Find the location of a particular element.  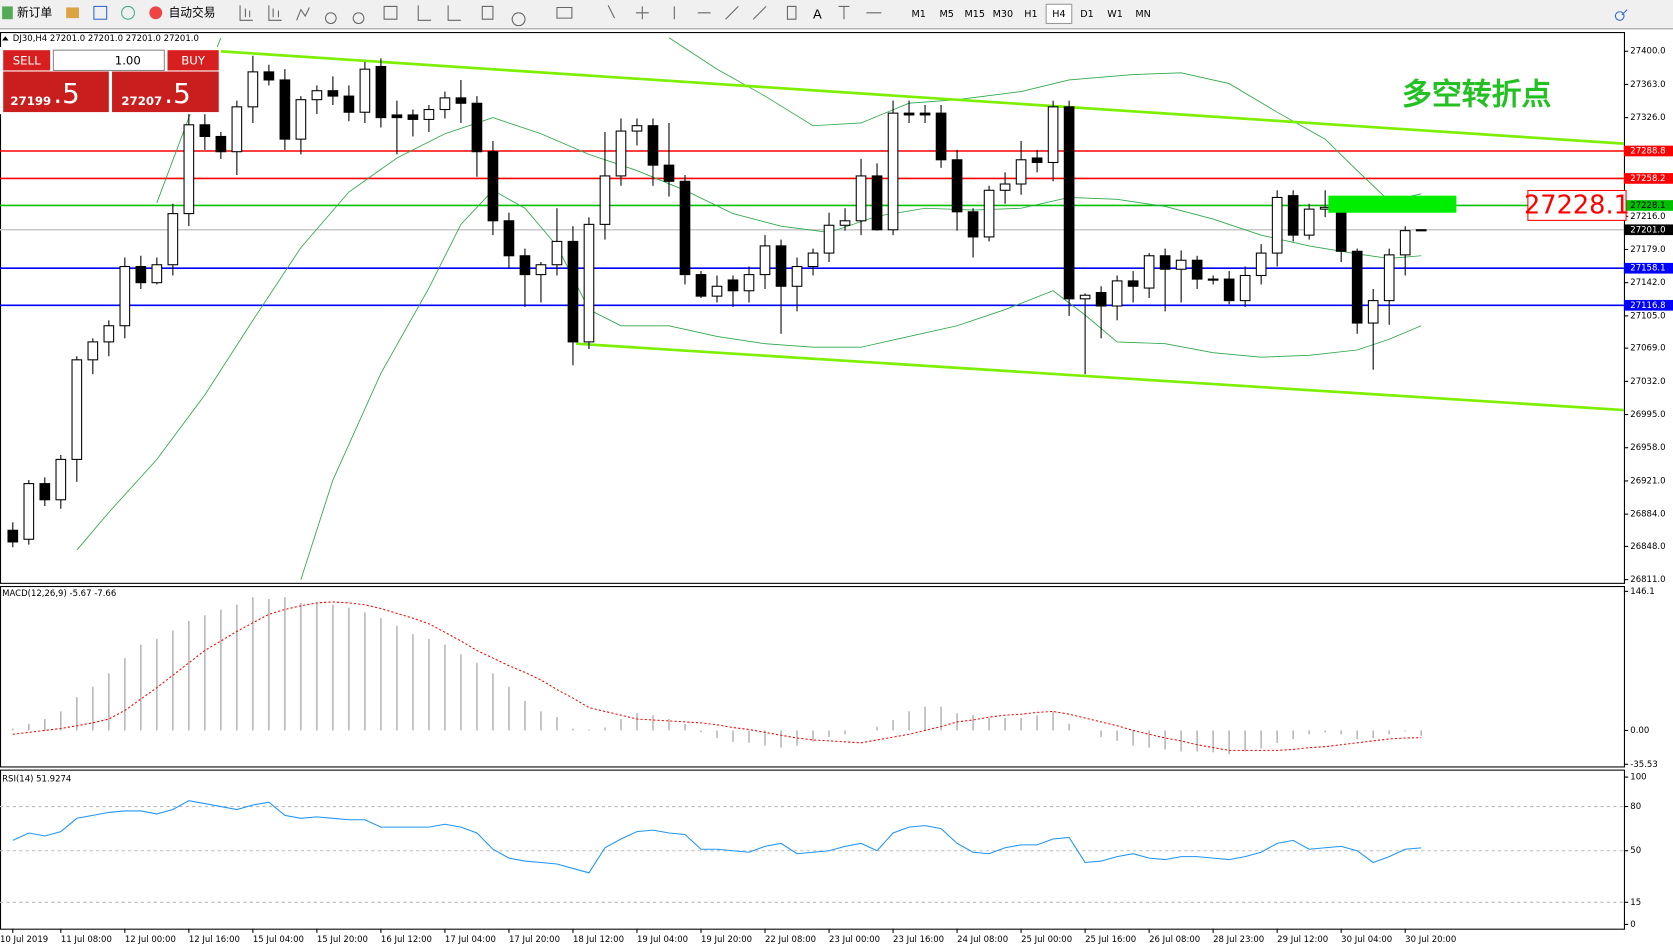

text-tool: A is located at coordinates (817, 14).